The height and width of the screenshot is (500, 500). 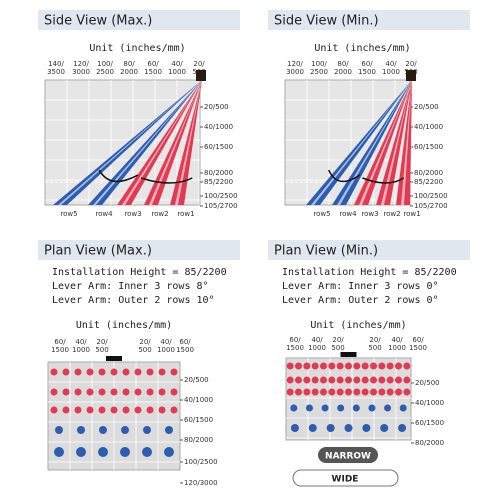 I want to click on row-label: row4, so click(x=104, y=214).